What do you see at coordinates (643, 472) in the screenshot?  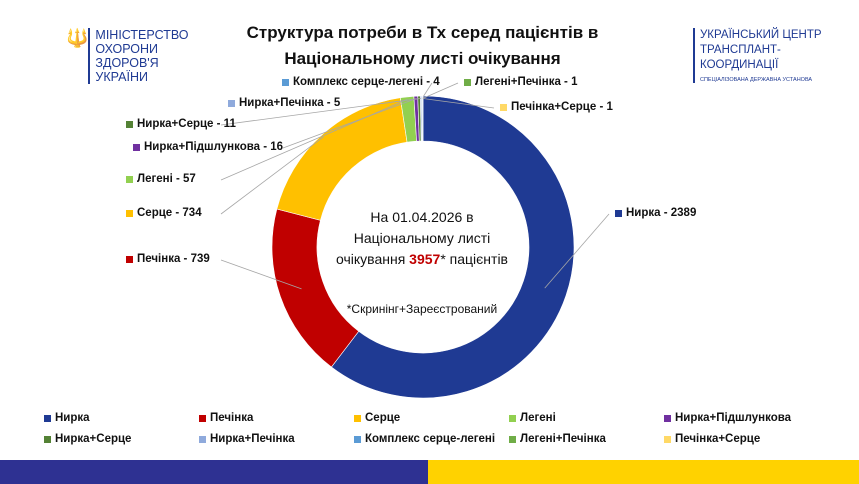 I see `footer-bar-yellow` at bounding box center [643, 472].